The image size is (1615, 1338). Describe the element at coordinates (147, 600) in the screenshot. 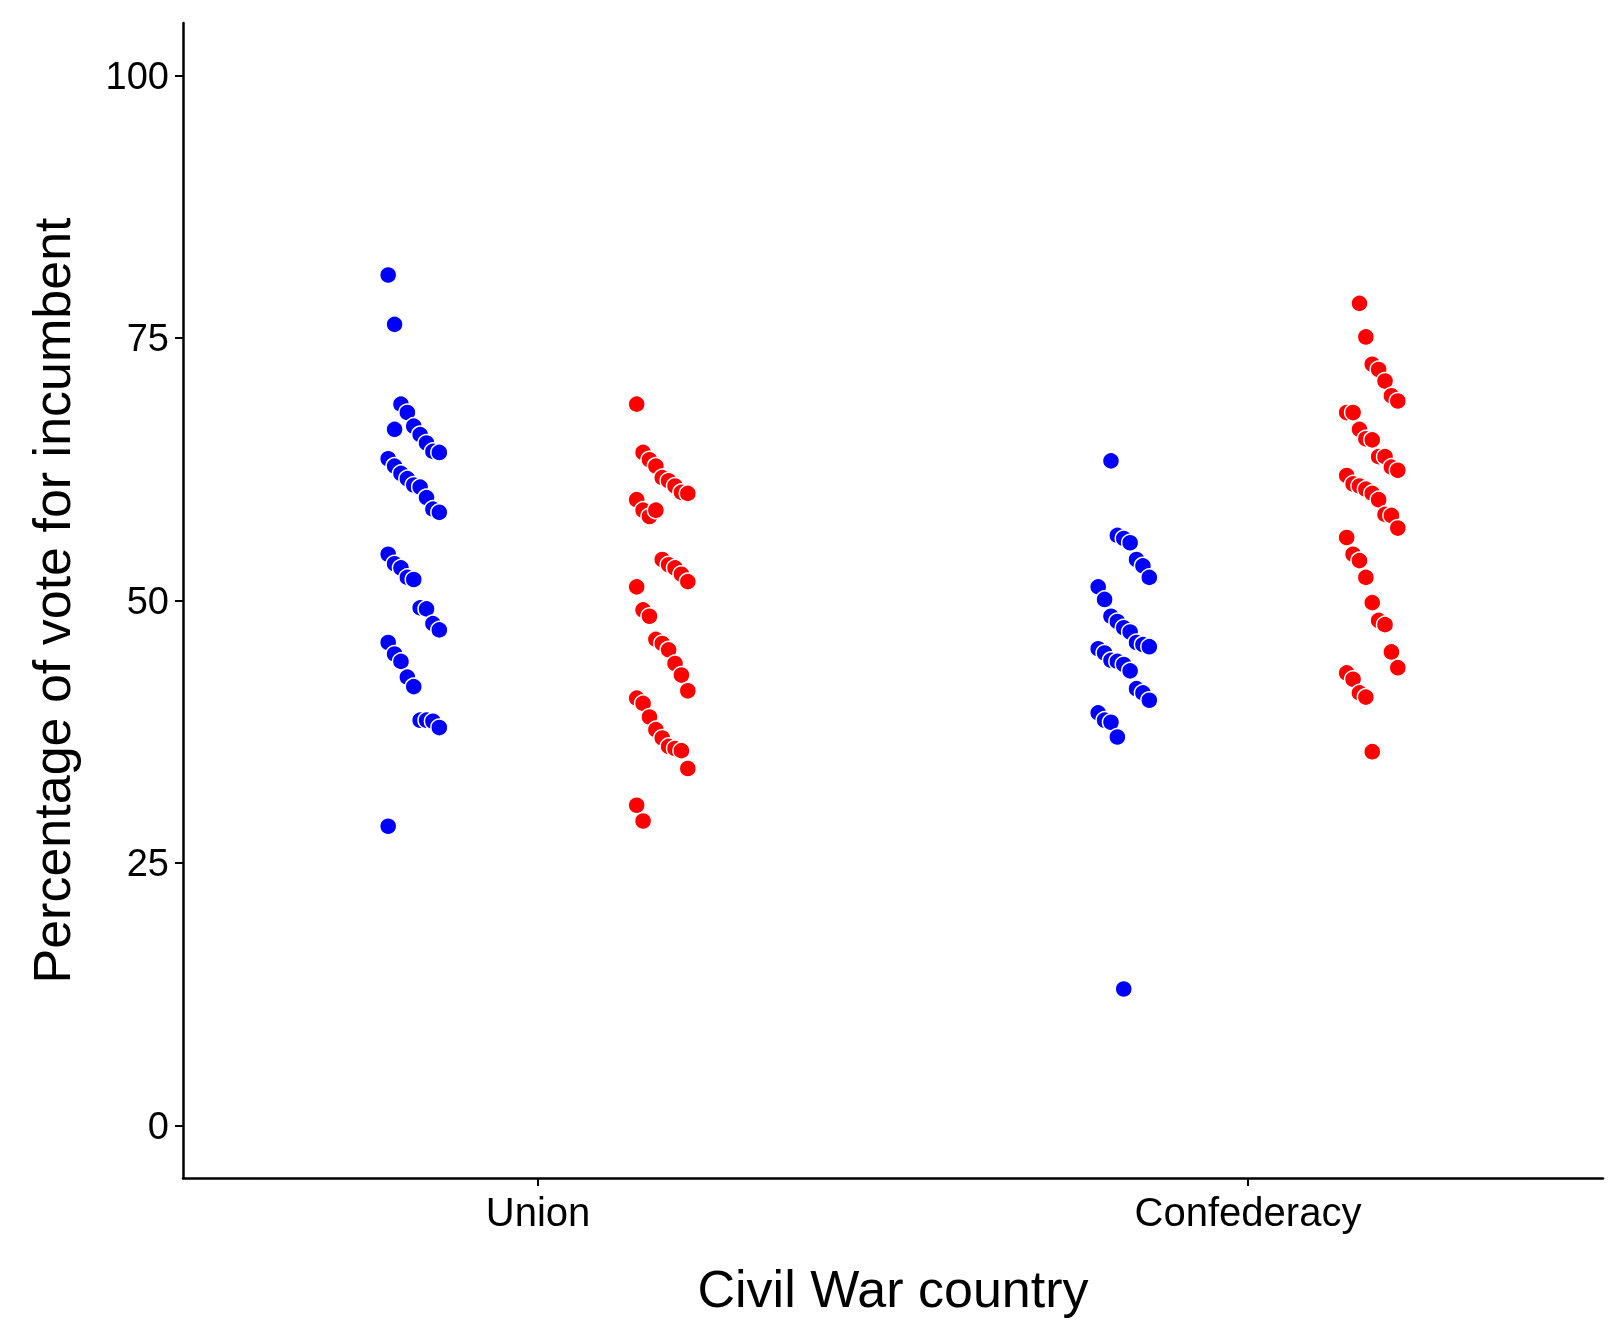

I see `y-tick-label: 50` at that location.